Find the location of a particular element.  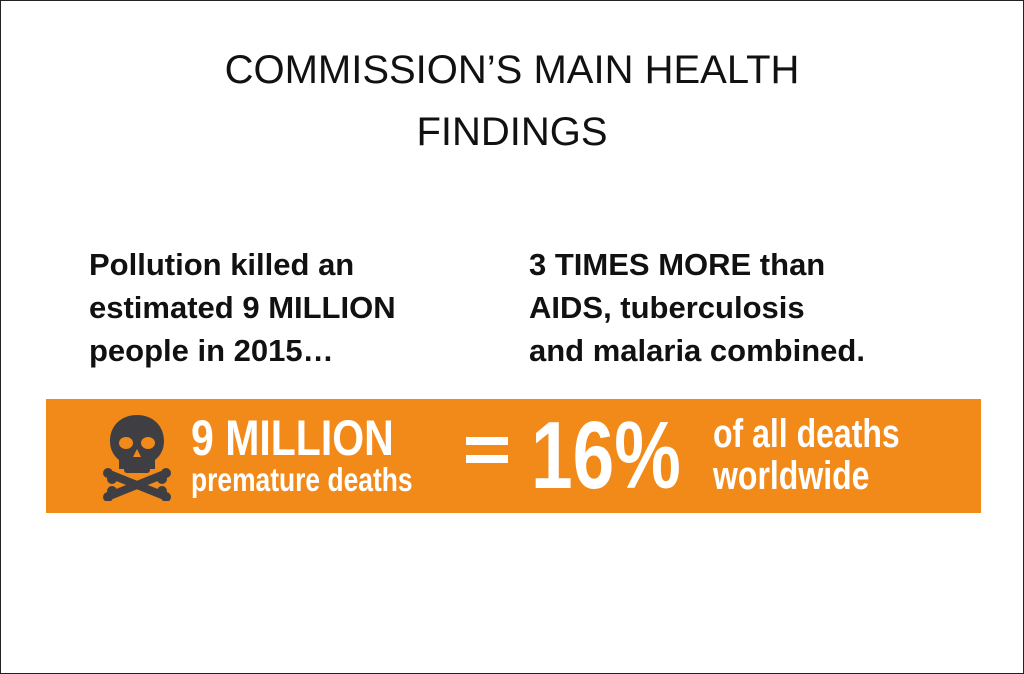

text-line: and malaria combined. is located at coordinates (697, 350).